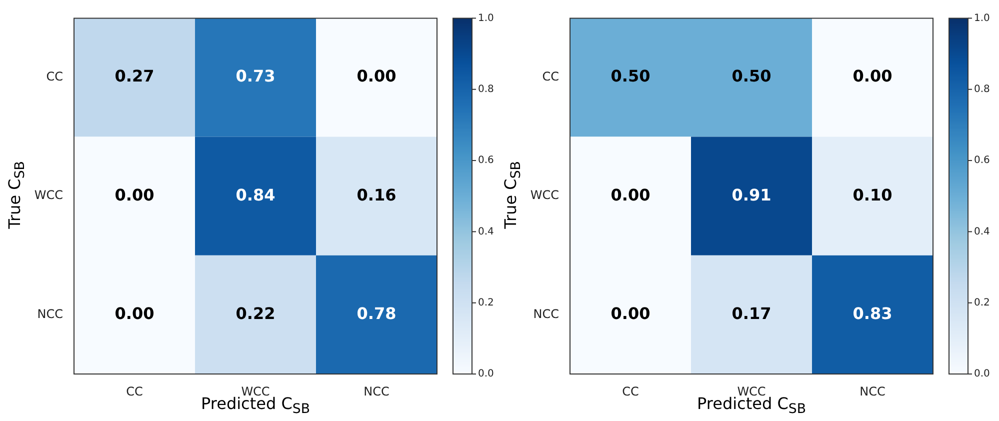  Describe the element at coordinates (872, 313) in the screenshot. I see `data-label: 0.83` at that location.